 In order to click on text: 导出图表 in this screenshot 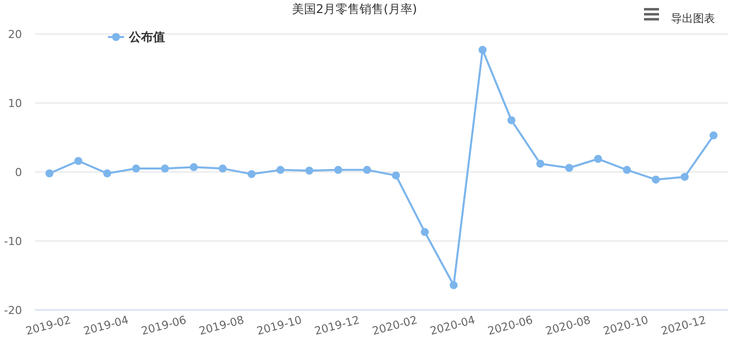, I will do `click(693, 18)`.